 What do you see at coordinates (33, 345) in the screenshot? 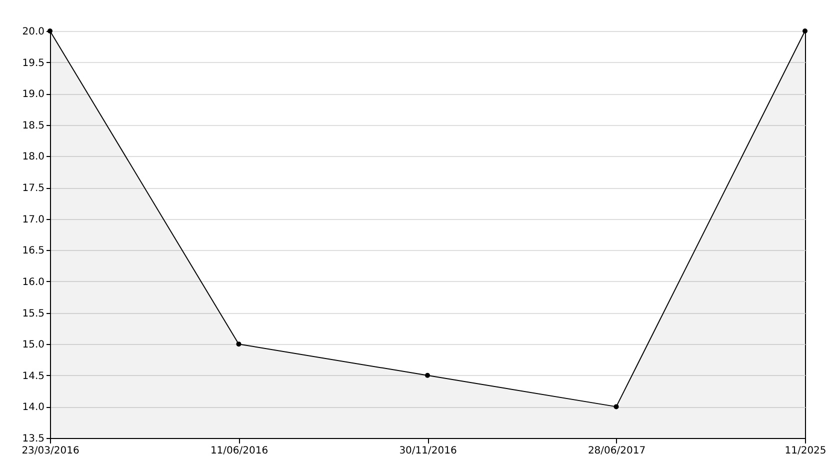
I see `y-tick-label: 15.0` at bounding box center [33, 345].